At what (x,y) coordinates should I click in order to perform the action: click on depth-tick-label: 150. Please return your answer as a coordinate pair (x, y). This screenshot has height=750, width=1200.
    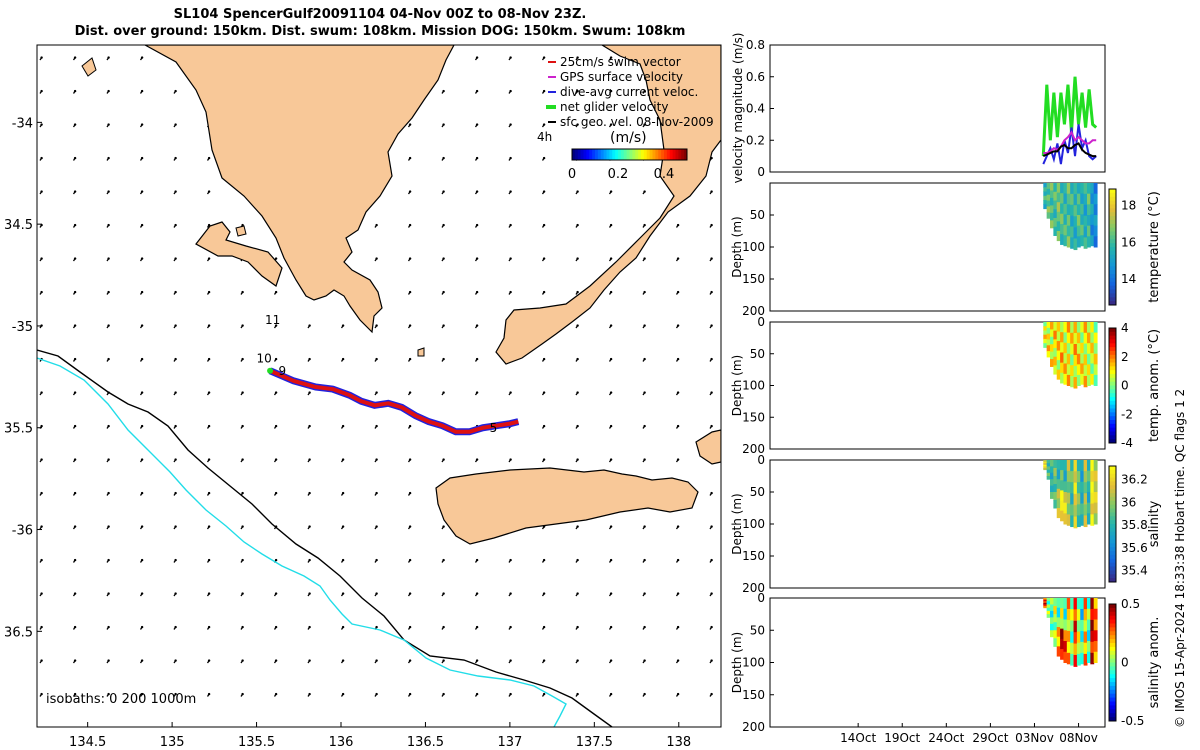
    Looking at the image, I should click on (753, 417).